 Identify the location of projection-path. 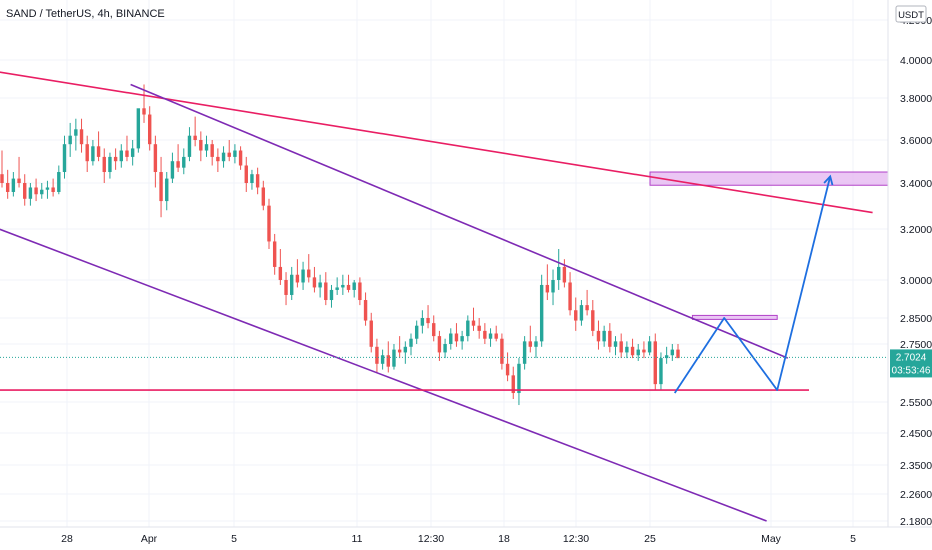
(752, 285).